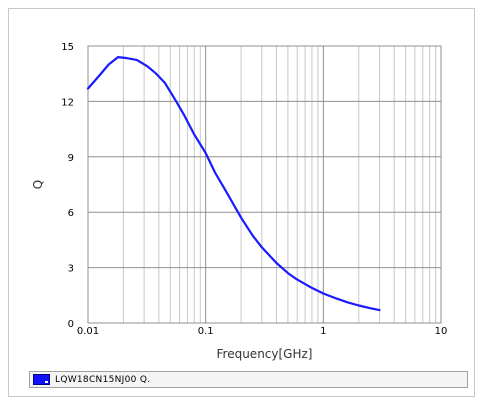 This screenshot has width=483, height=405. Describe the element at coordinates (71, 324) in the screenshot. I see `y-tick-label: 0` at that location.